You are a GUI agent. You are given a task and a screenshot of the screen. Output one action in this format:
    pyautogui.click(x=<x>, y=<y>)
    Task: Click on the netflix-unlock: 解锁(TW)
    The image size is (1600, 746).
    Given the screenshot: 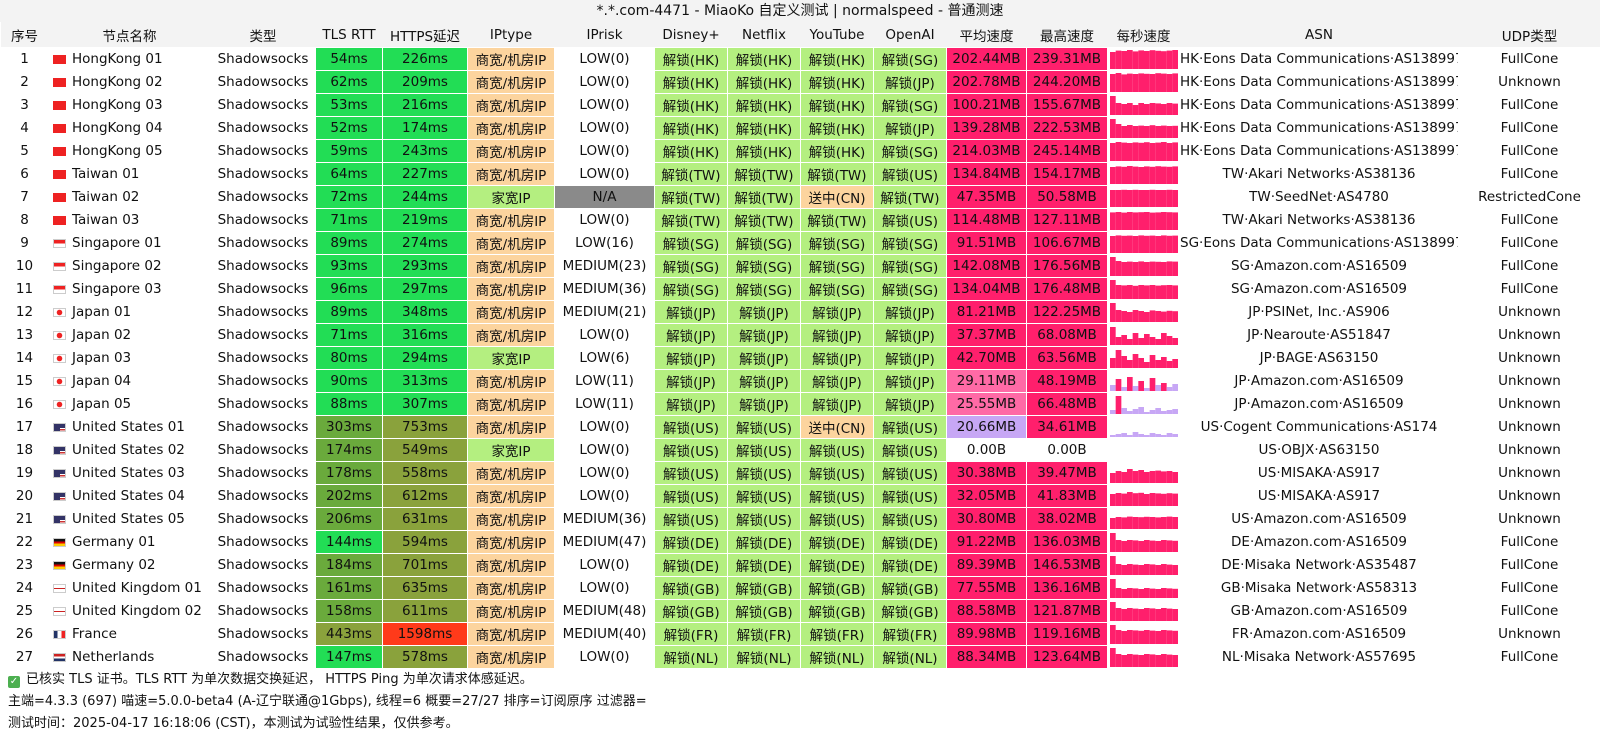 What is the action you would take?
    pyautogui.click(x=764, y=197)
    